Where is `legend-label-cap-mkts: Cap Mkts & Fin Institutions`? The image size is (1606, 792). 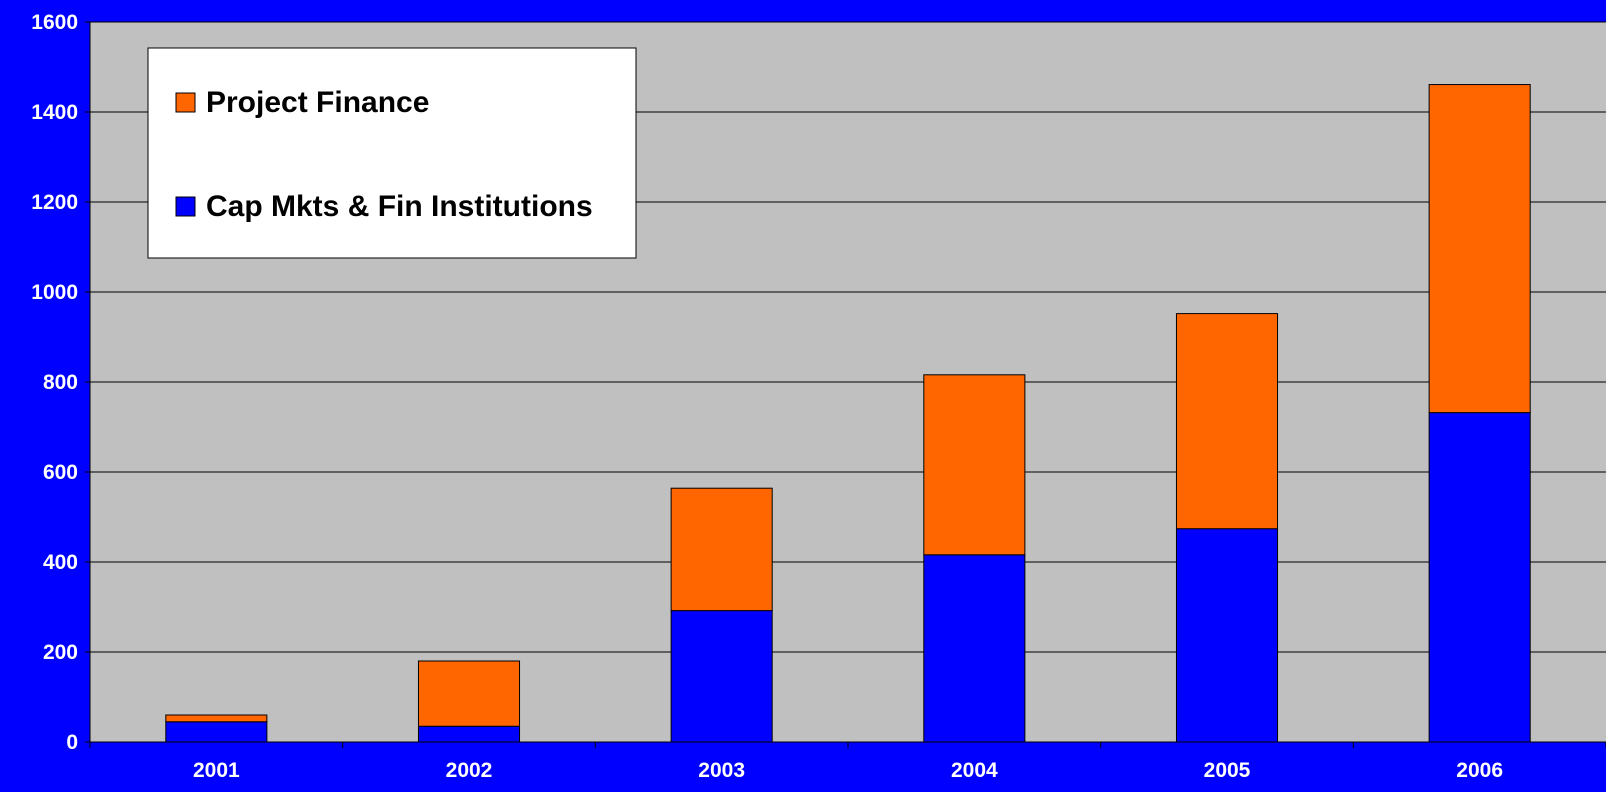 legend-label-cap-mkts: Cap Mkts & Fin Institutions is located at coordinates (399, 206).